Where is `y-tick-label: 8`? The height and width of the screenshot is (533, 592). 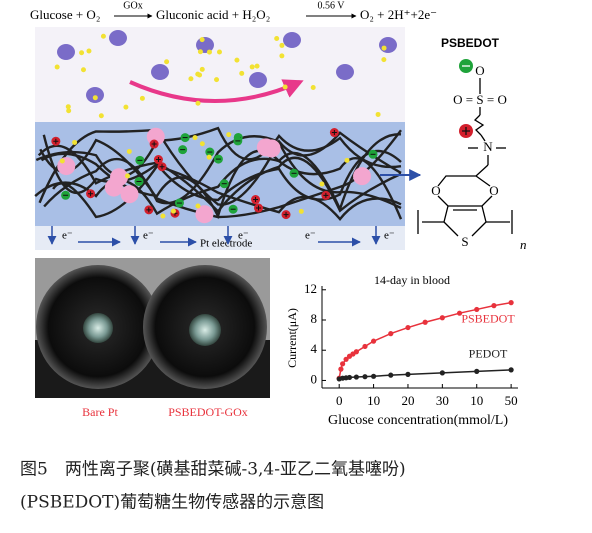 y-tick-label: 8 is located at coordinates (314, 318).